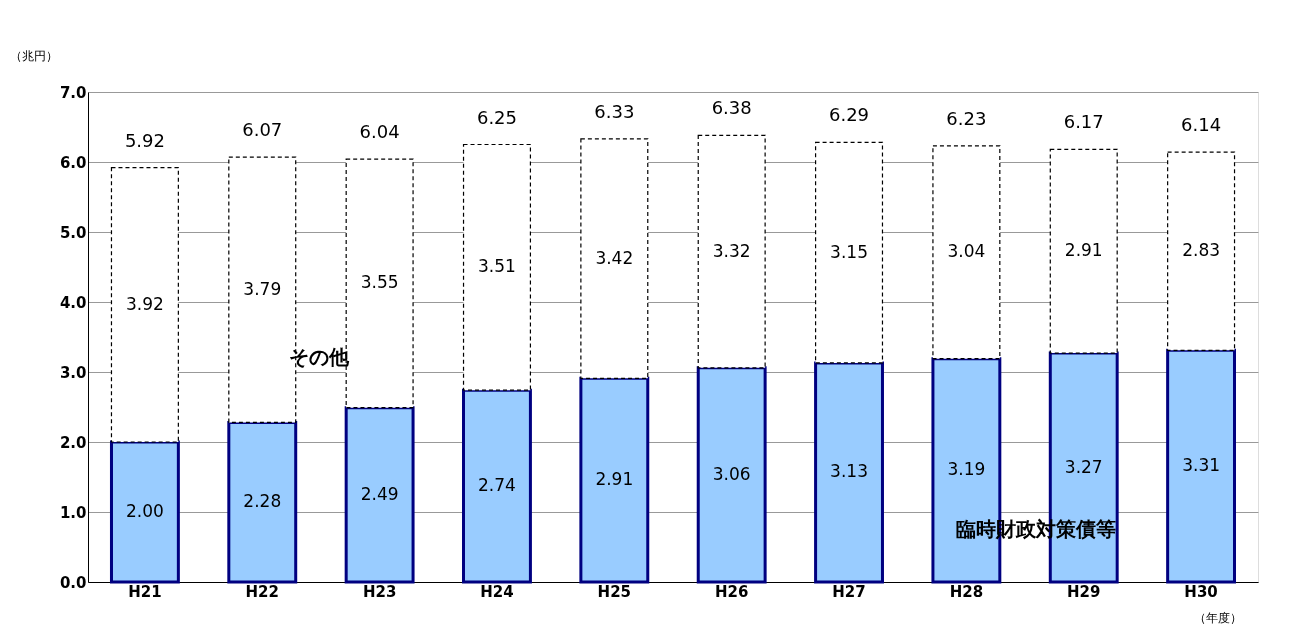 The width and height of the screenshot is (1289, 638). What do you see at coordinates (73, 442) in the screenshot?
I see `y-tick-label: 2.0` at bounding box center [73, 442].